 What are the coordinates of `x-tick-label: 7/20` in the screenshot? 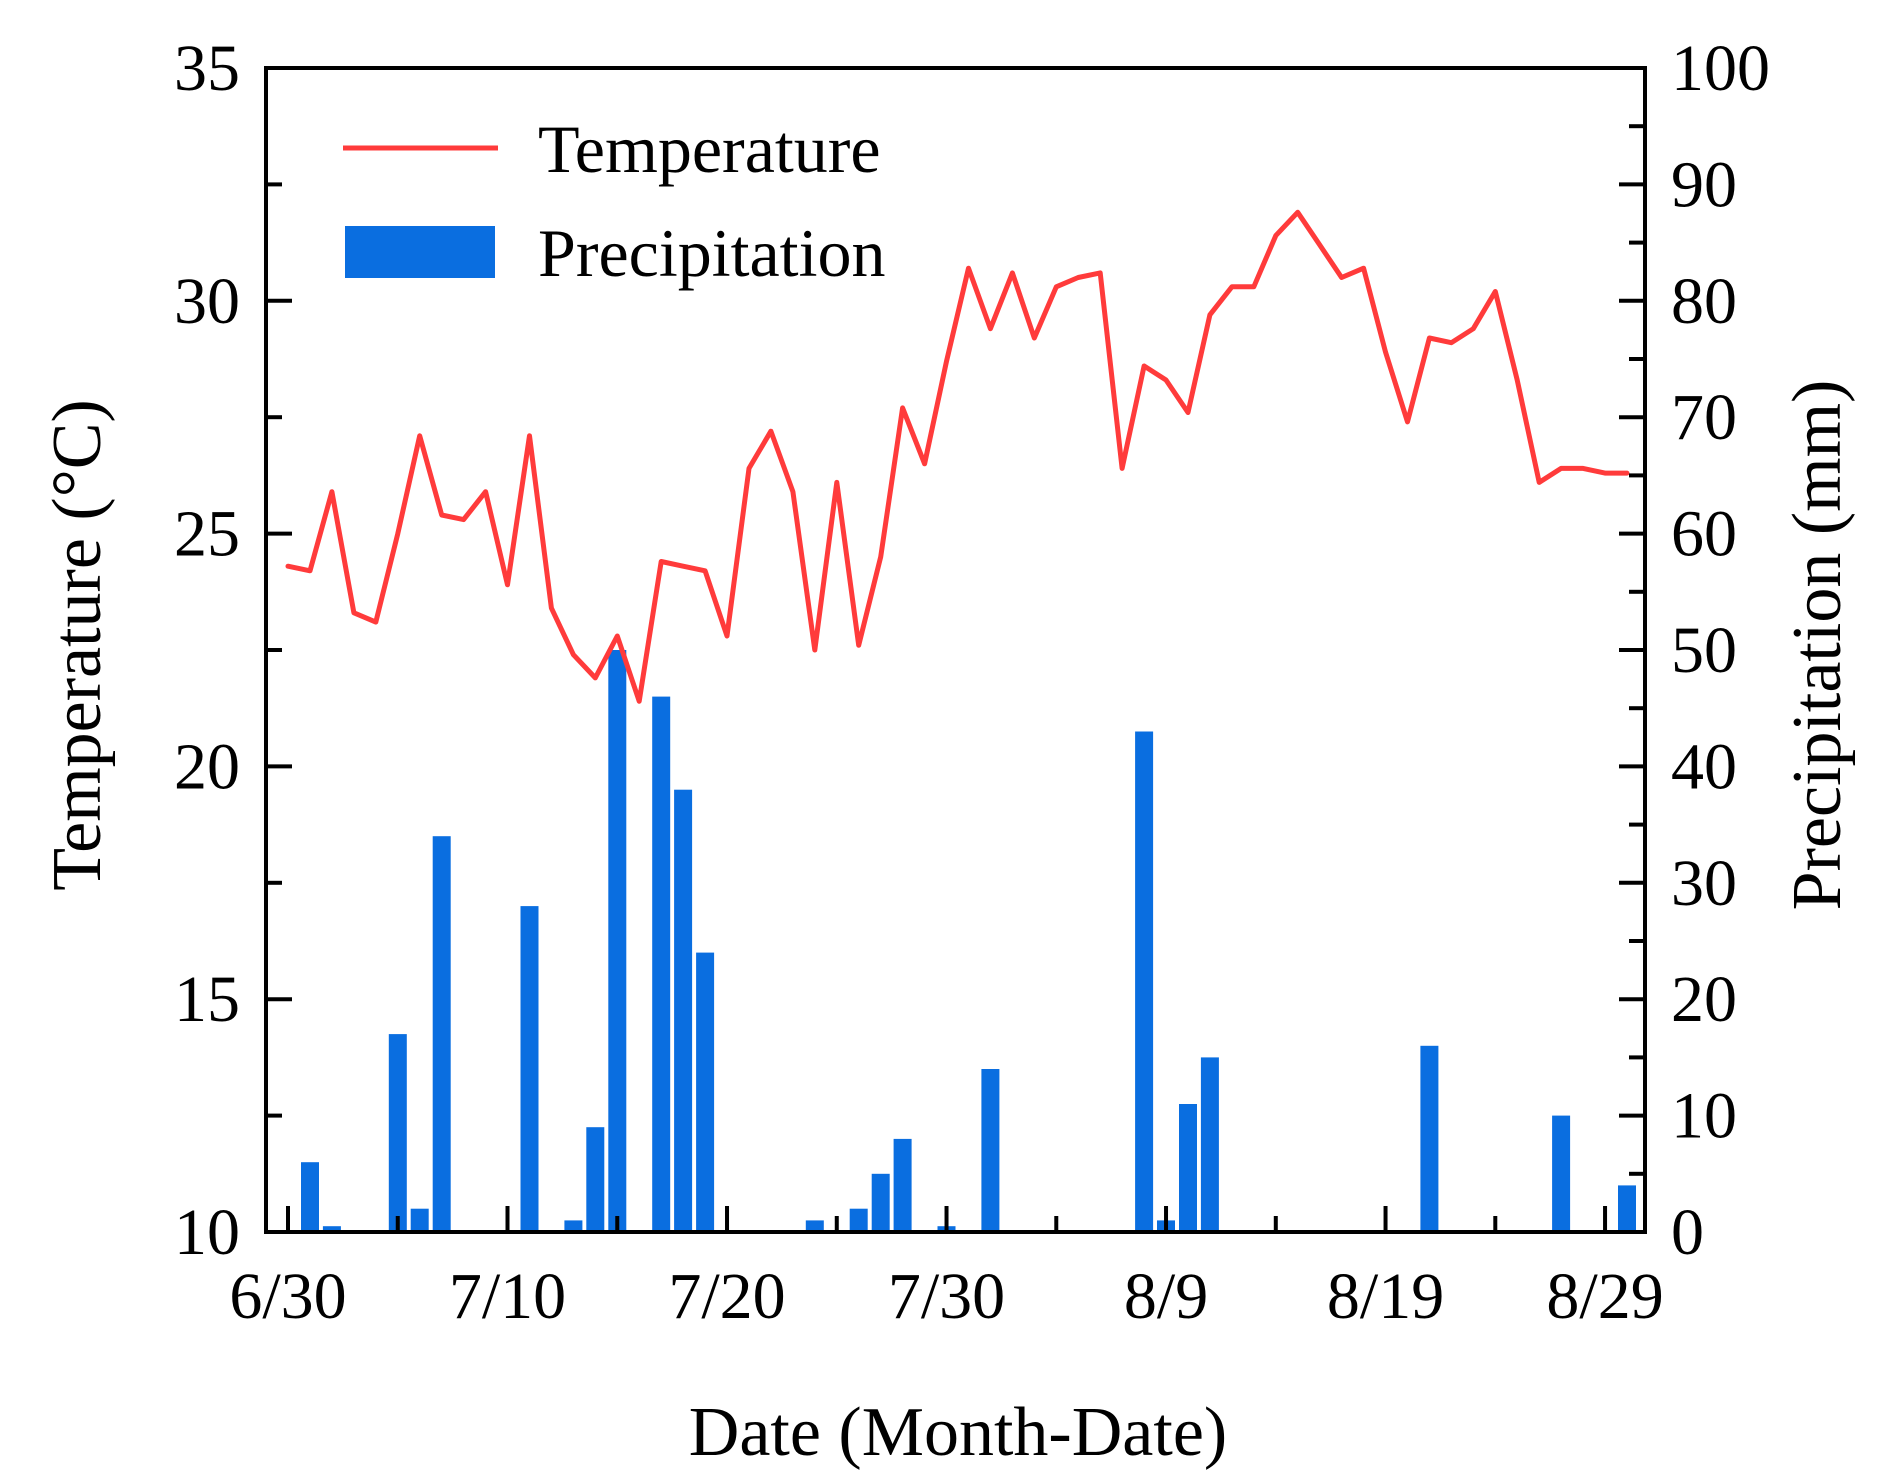 It's located at (726, 1296).